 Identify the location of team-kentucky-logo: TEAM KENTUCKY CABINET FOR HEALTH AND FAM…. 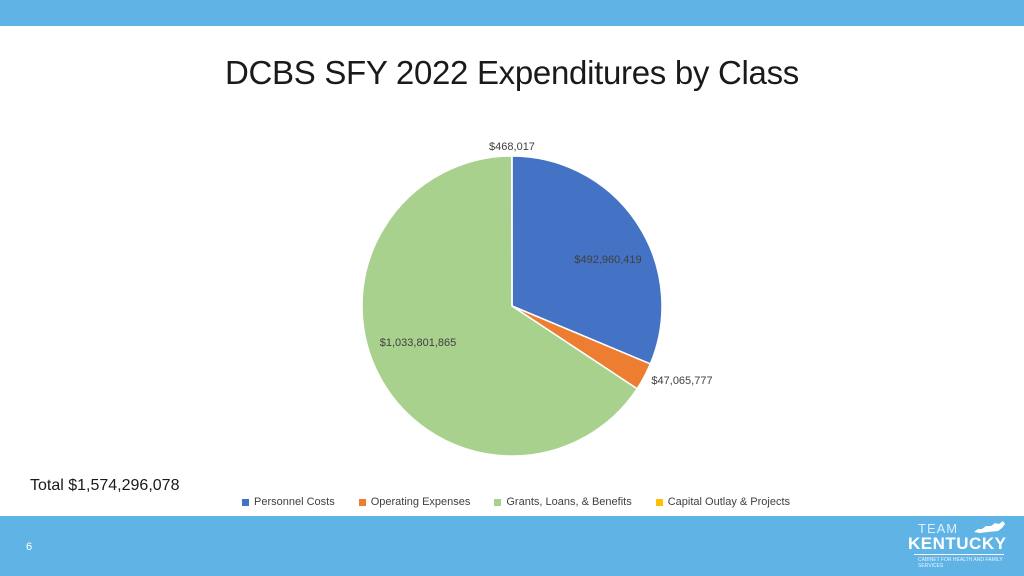
(956, 546).